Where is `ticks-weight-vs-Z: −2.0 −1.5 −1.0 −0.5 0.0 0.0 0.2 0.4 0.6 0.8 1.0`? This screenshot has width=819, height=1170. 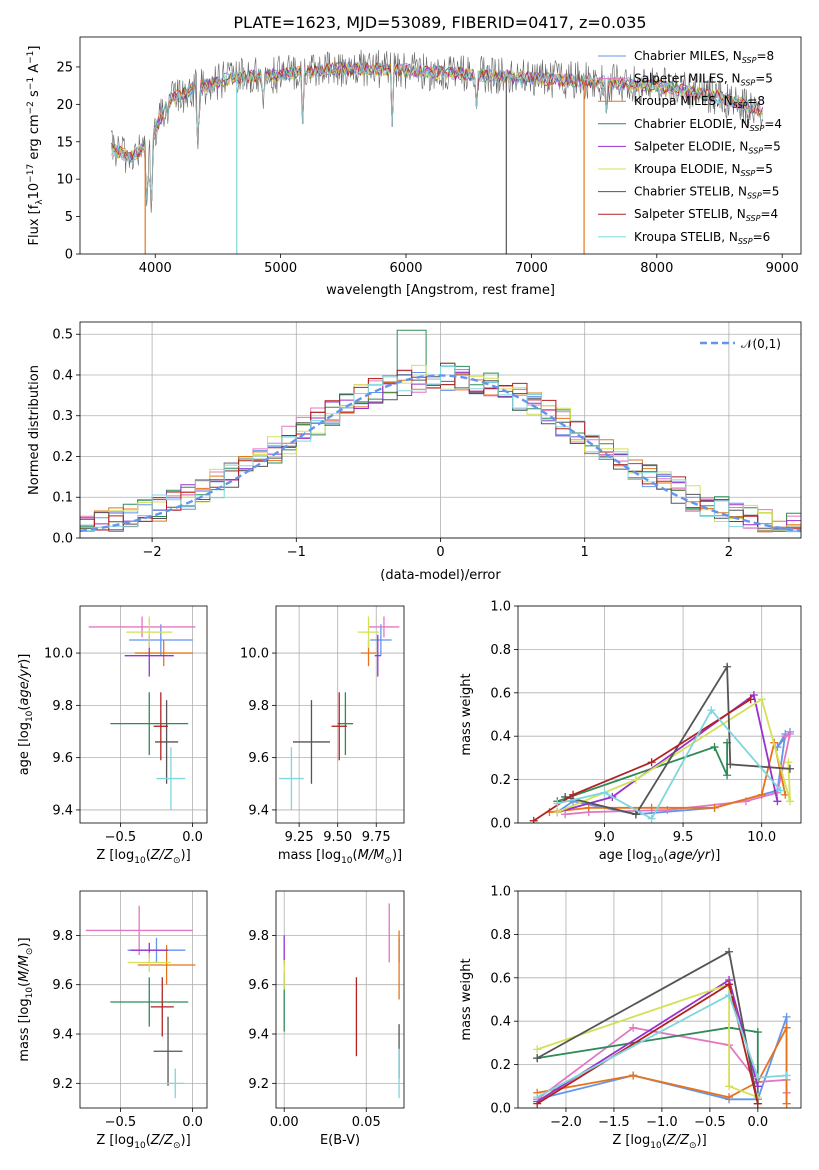
ticks-weight-vs-Z: −2.0 −1.5 −1.0 −0.5 0.0 0.0 0.2 0.4 0.6 0.8 1.0 is located at coordinates (629, 1008).